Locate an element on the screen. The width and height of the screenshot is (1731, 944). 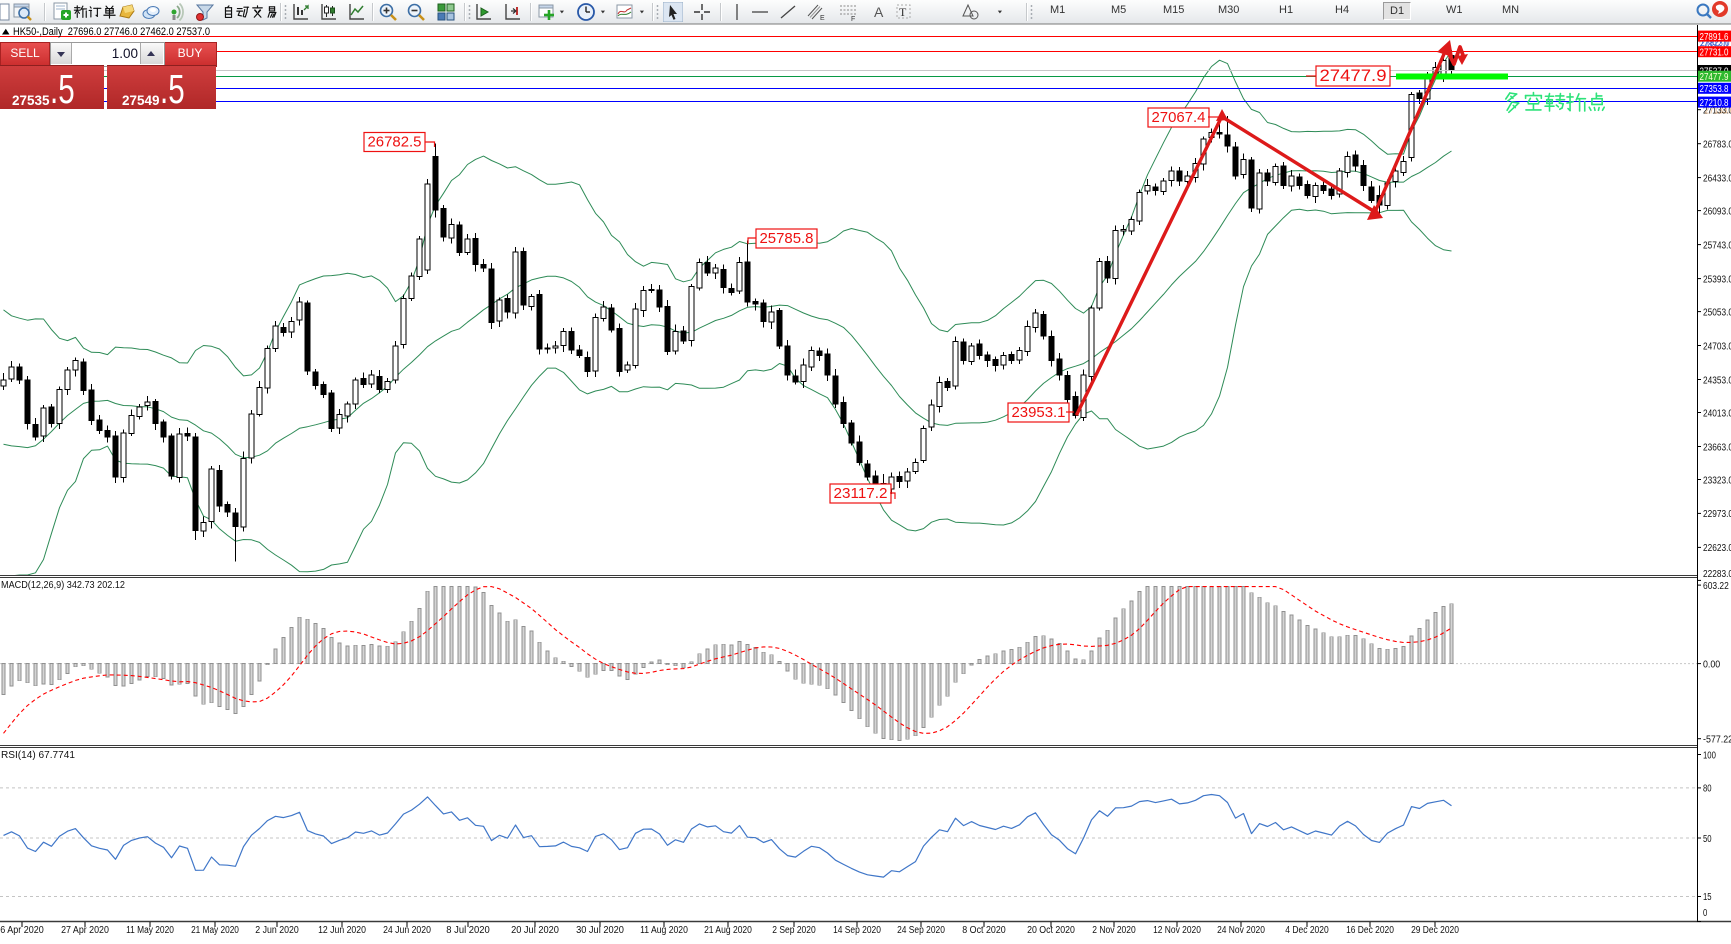
svg-text: MACD(12,26,9) 342.73 202.12 is located at coordinates (63, 585).